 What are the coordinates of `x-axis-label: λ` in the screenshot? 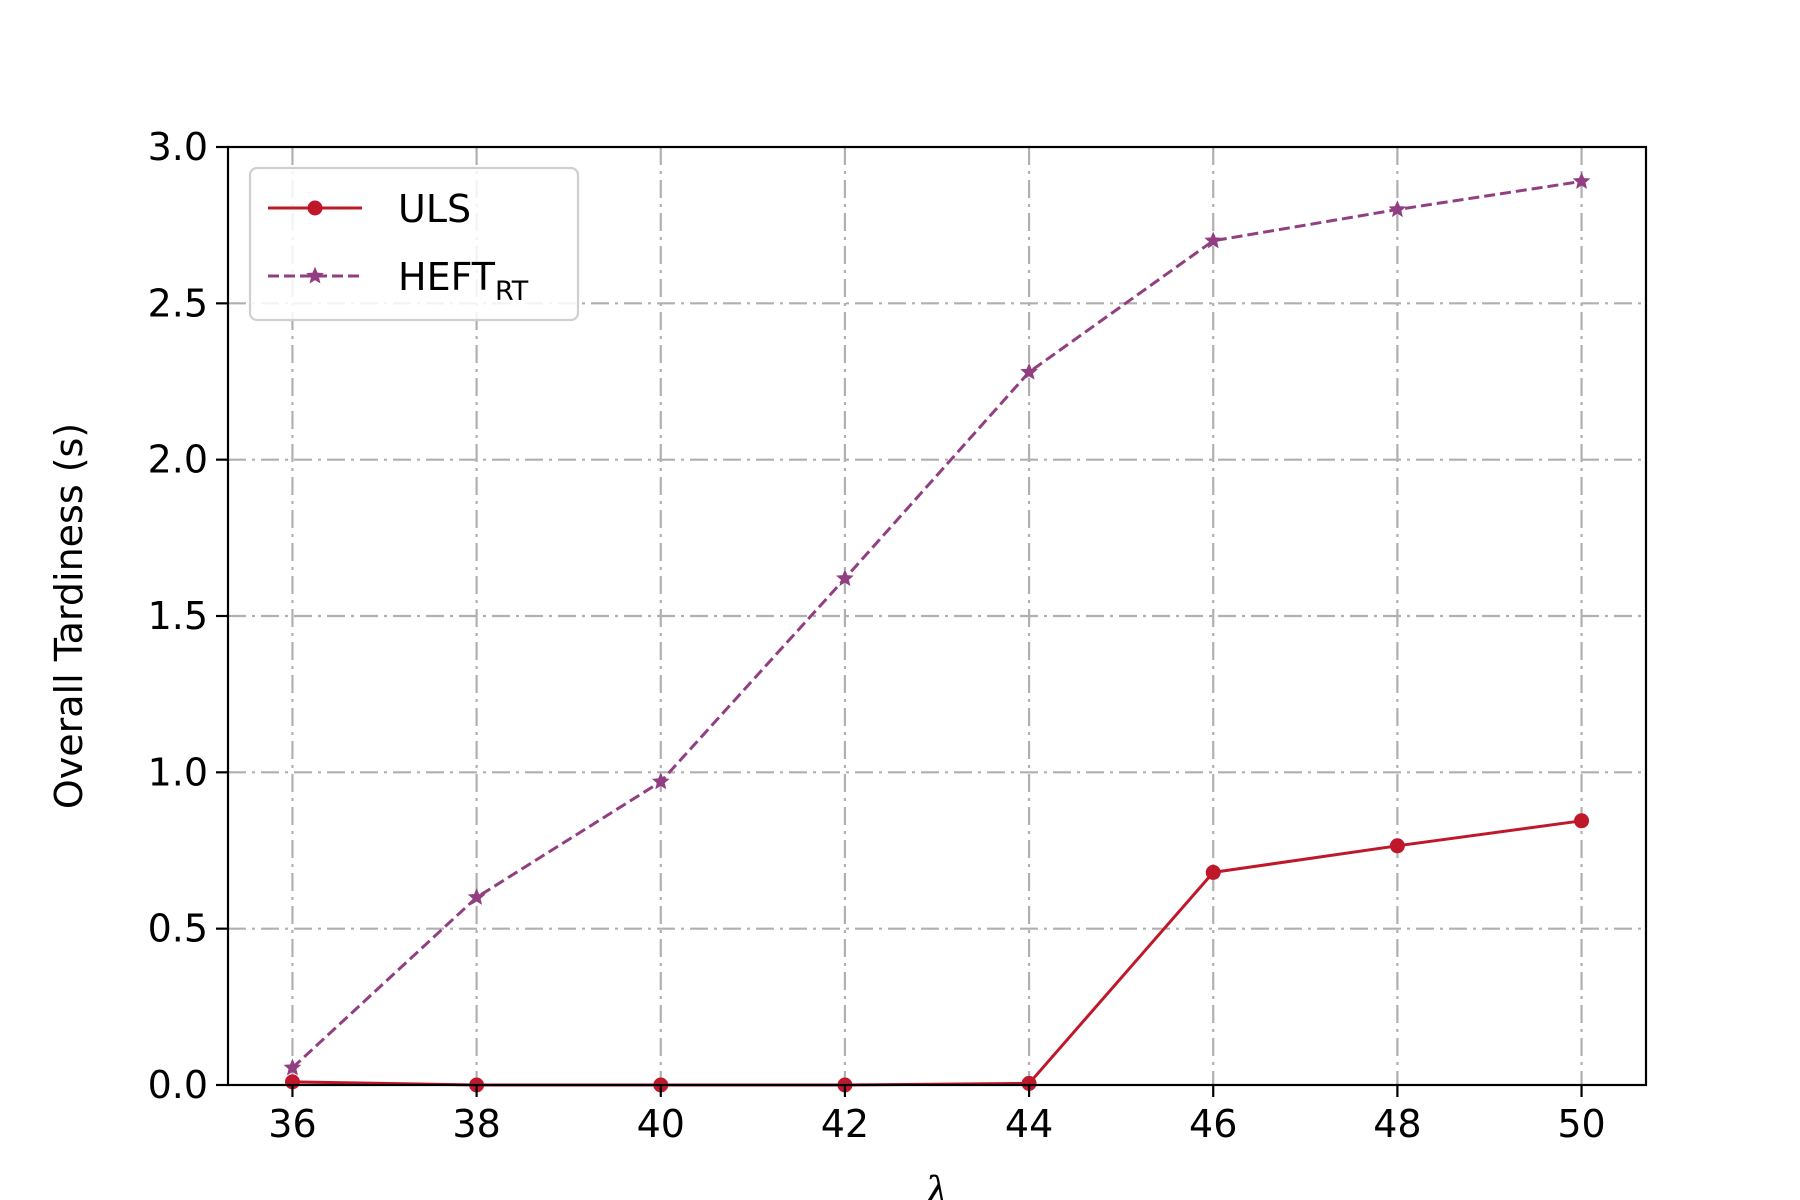 It's located at (935, 1184).